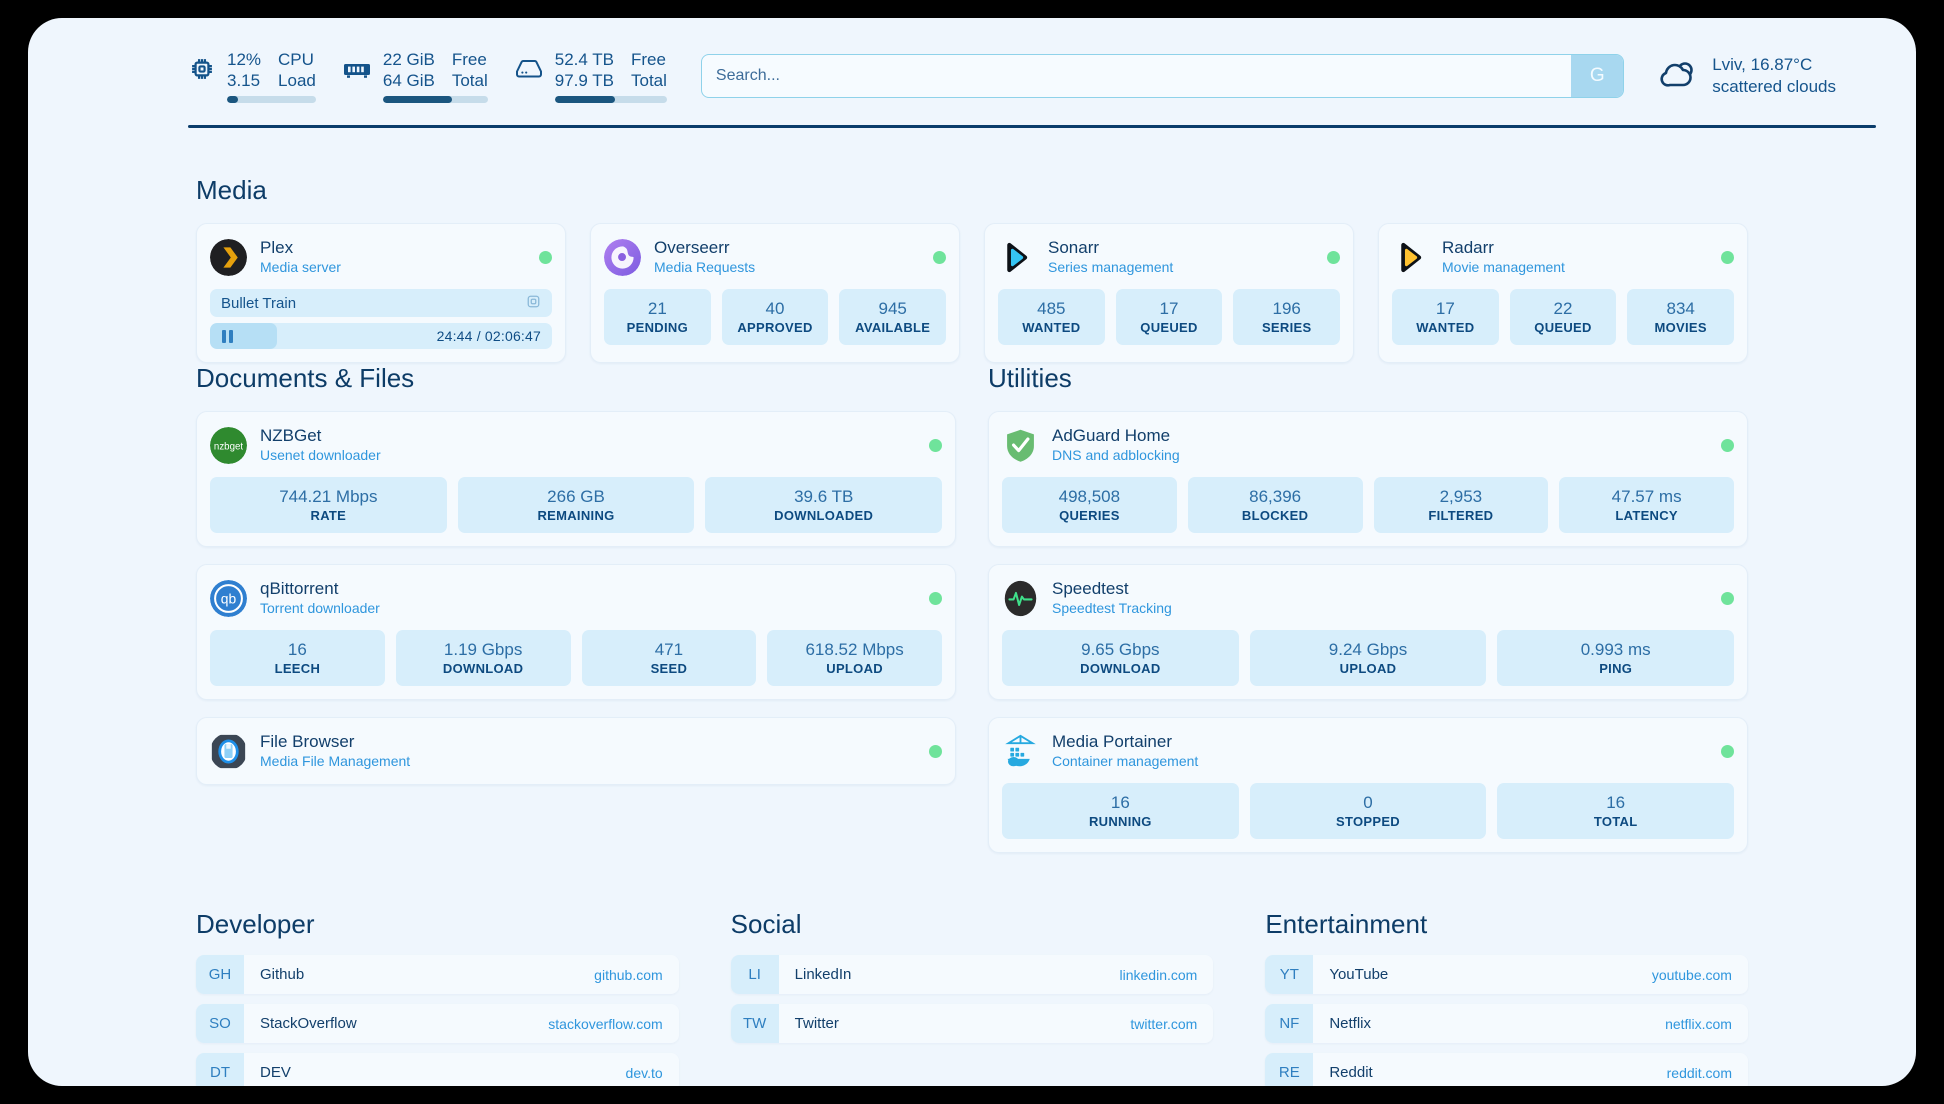 The height and width of the screenshot is (1104, 1944). Describe the element at coordinates (584, 80) in the screenshot. I see `stat-value-secondary: 97.9 TB` at that location.